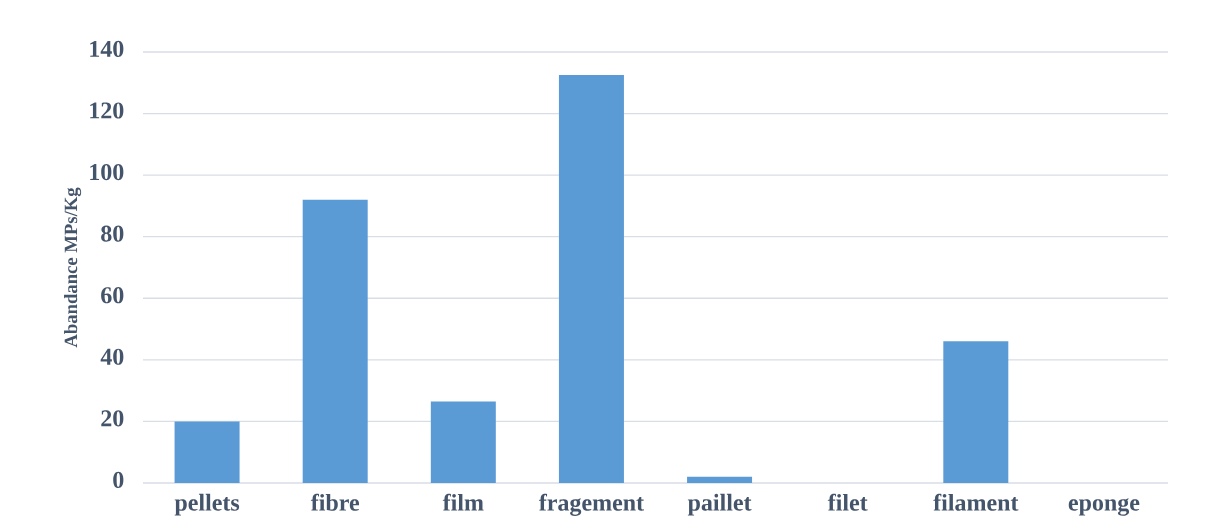  I want to click on x-tick-label: pellets, so click(207, 504).